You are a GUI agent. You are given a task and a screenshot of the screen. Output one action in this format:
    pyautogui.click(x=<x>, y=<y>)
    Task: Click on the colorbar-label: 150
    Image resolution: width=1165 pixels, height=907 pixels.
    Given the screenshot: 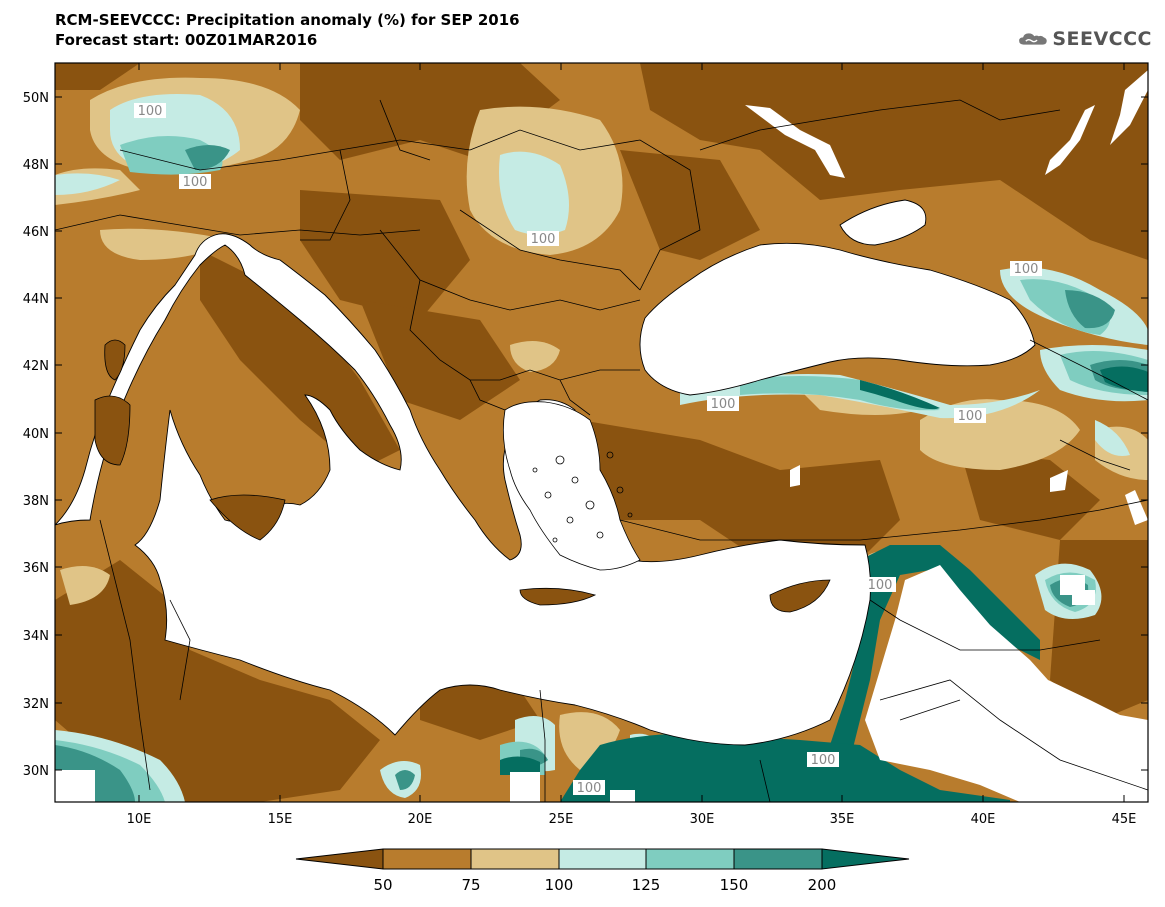 What is the action you would take?
    pyautogui.click(x=734, y=885)
    